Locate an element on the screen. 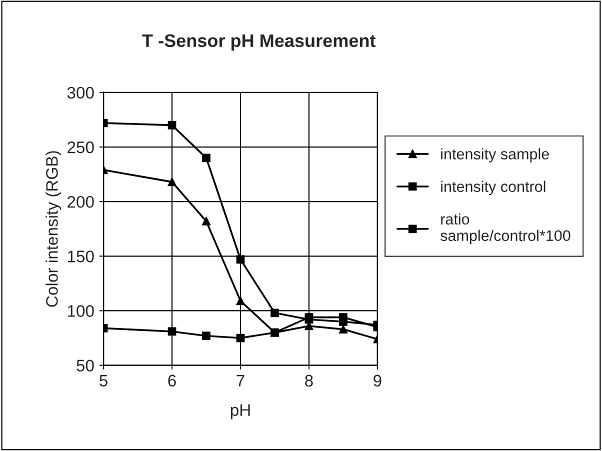 This screenshot has width=602, height=451. legend-label: intensity control is located at coordinates (493, 188).